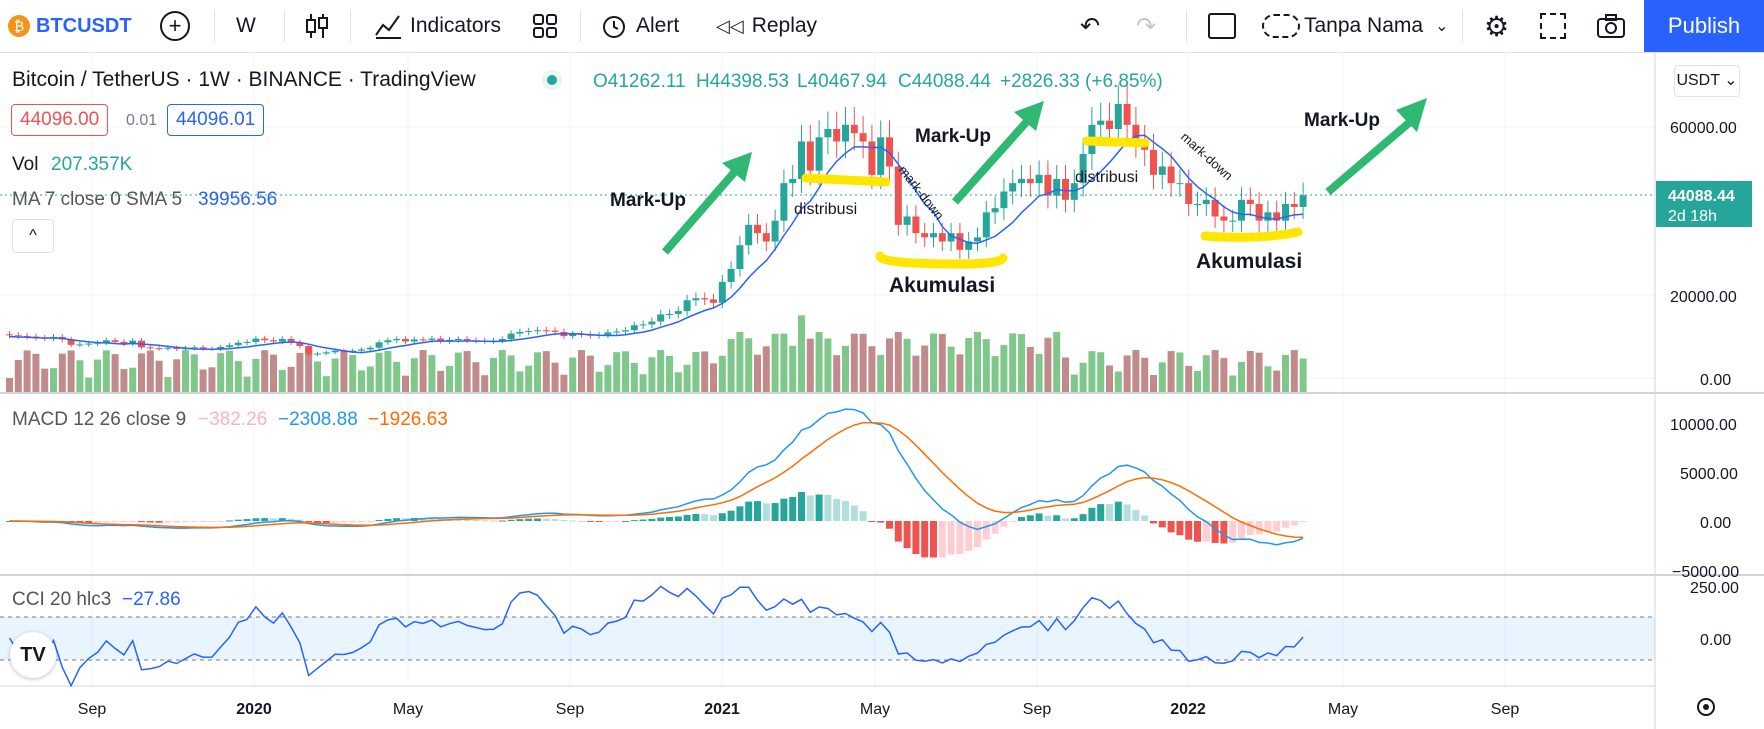 Image resolution: width=1764 pixels, height=729 pixels. What do you see at coordinates (33, 236) in the screenshot?
I see `collapse-legend-button: ^` at bounding box center [33, 236].